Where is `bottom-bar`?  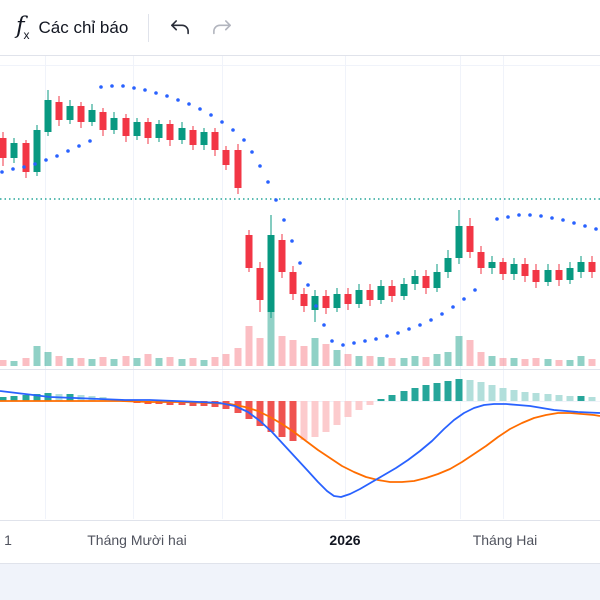 bottom-bar is located at coordinates (300, 581).